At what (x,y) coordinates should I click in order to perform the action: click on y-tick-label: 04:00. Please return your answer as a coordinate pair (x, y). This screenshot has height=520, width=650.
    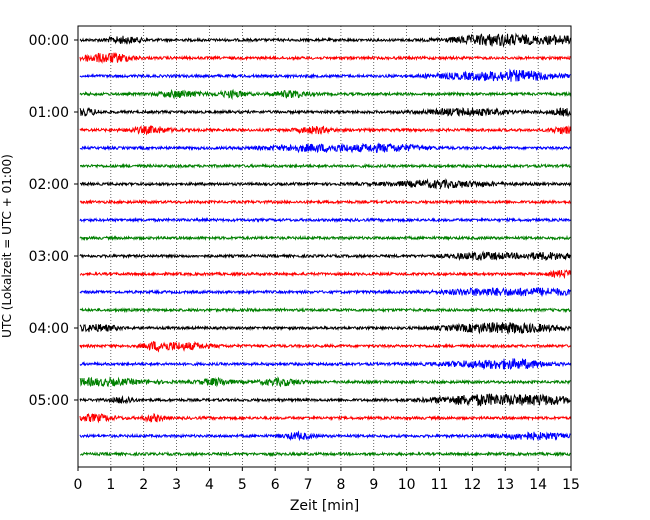
    Looking at the image, I should click on (49, 329).